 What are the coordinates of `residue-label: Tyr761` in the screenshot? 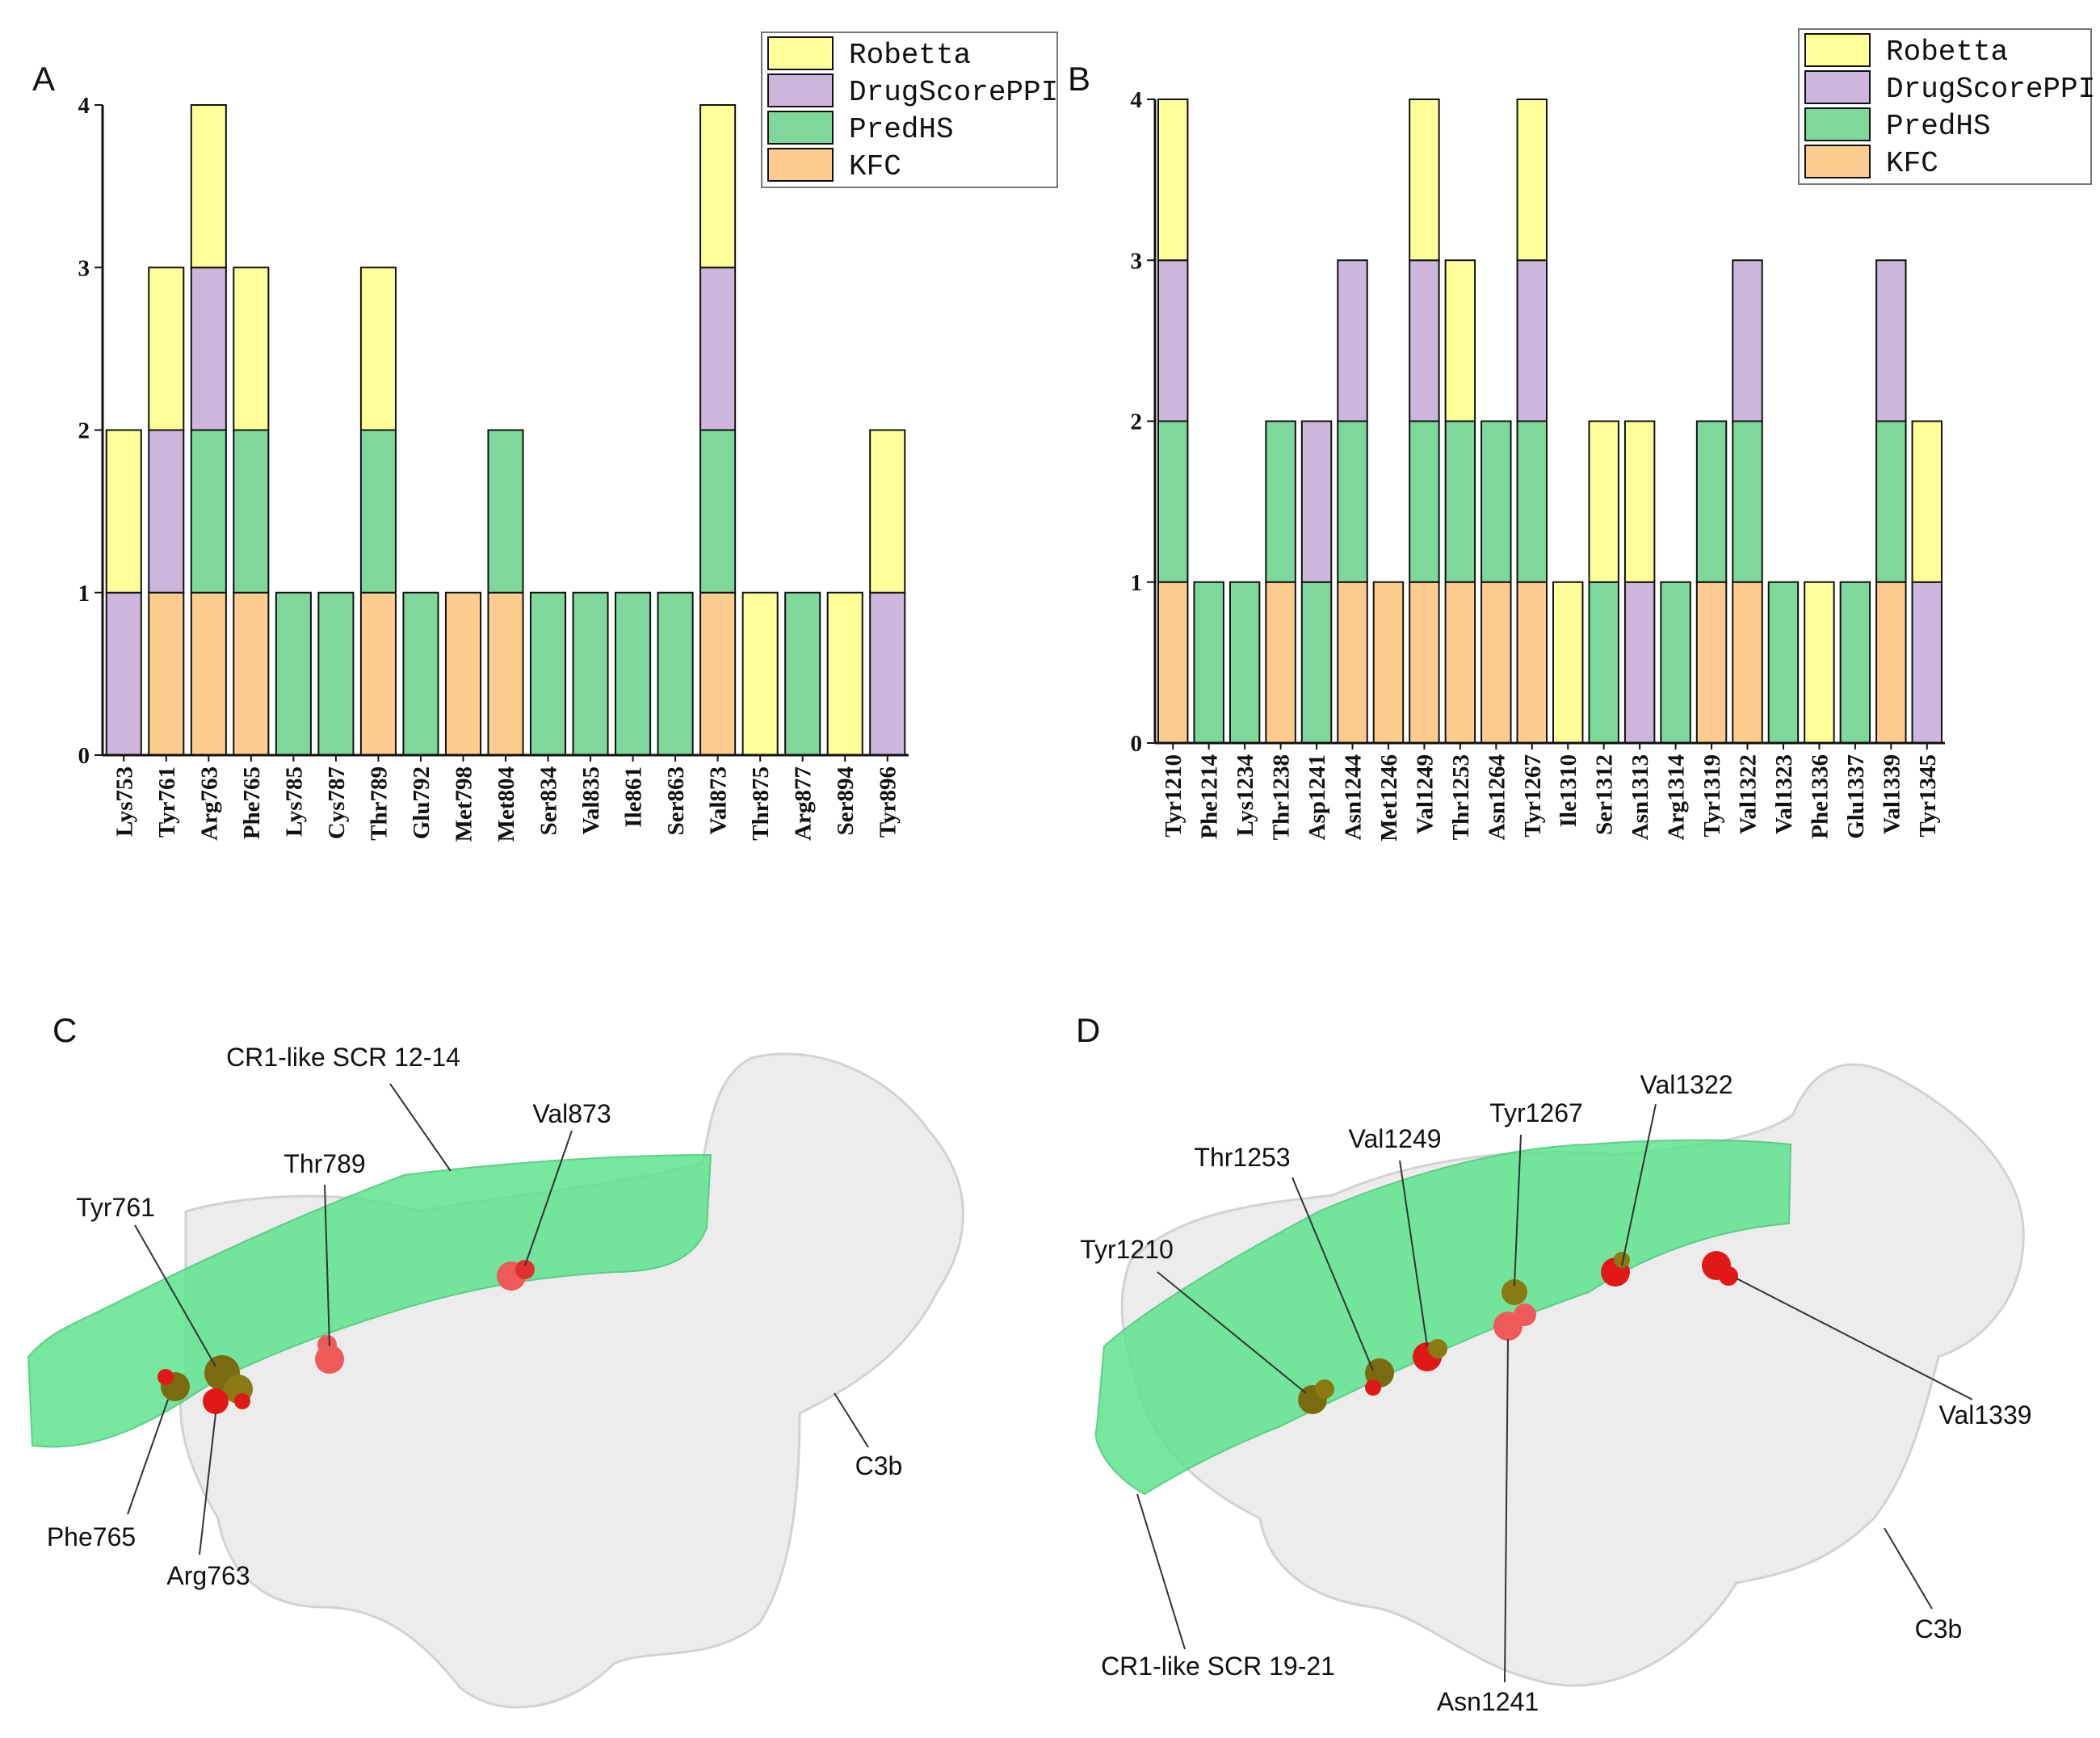 It's located at (115, 1207).